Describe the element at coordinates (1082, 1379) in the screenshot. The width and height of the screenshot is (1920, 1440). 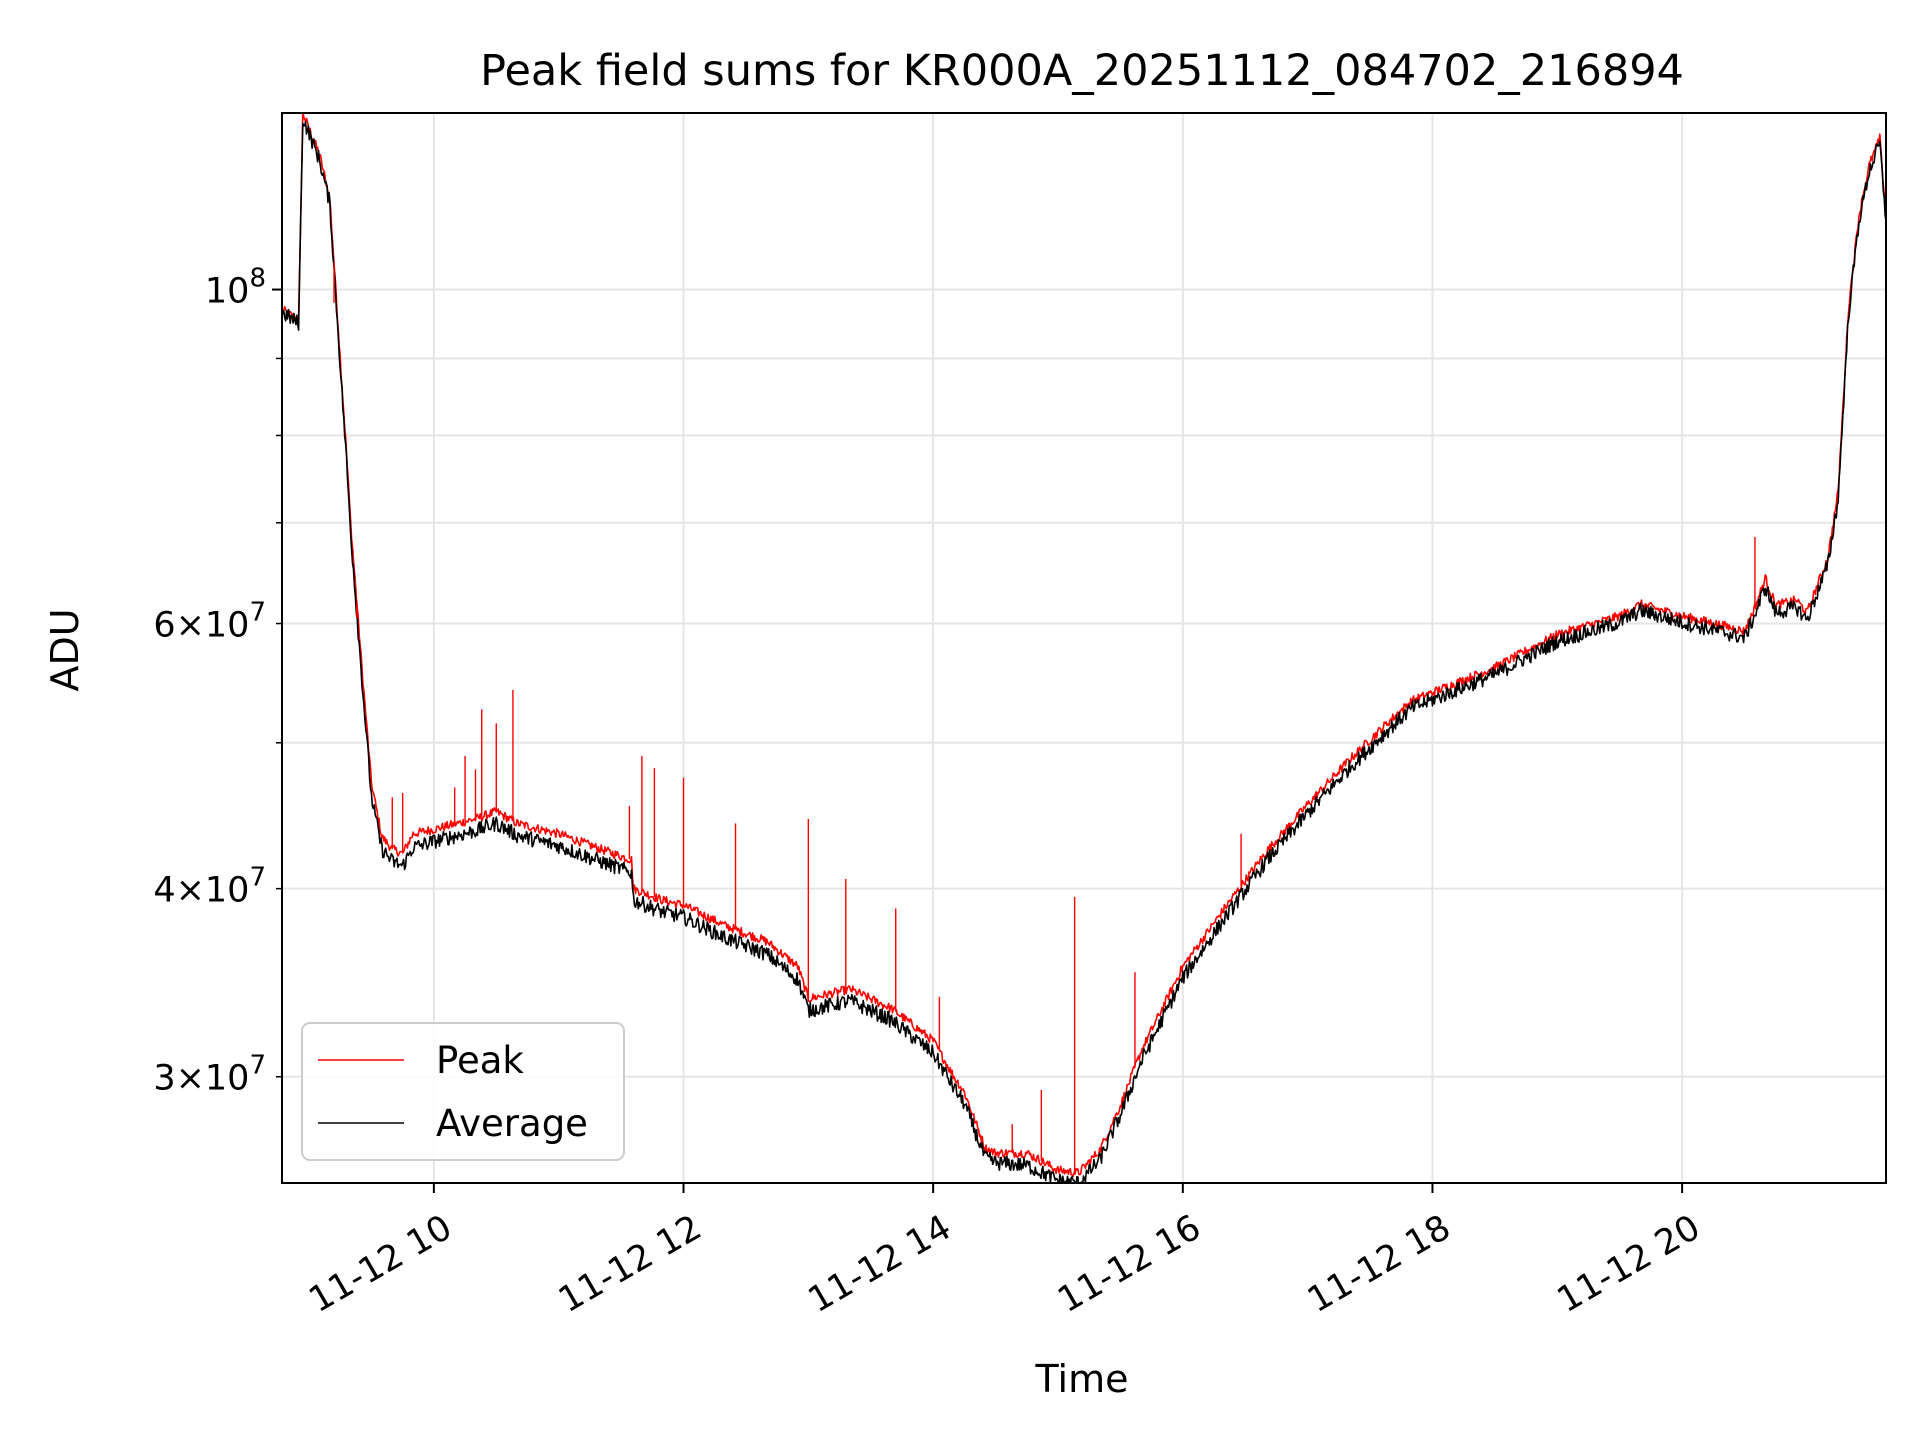
I see `x-axis-label: Time` at that location.